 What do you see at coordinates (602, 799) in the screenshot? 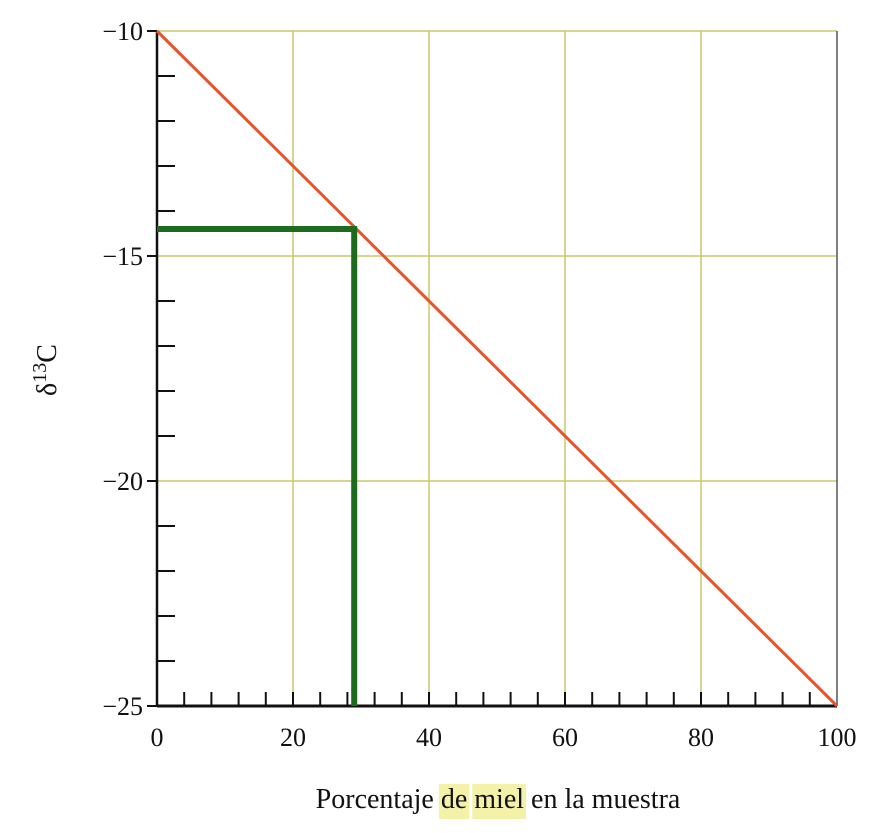
I see `x-axis-title-part: en la muestra` at bounding box center [602, 799].